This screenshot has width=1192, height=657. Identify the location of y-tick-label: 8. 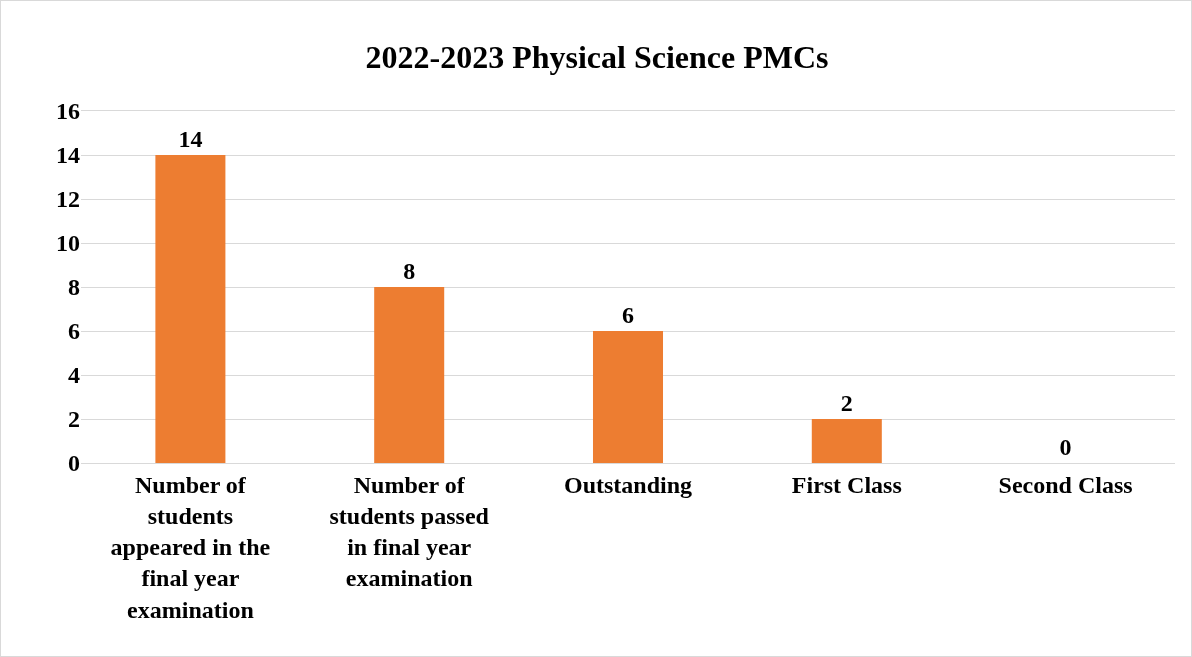
(74, 287).